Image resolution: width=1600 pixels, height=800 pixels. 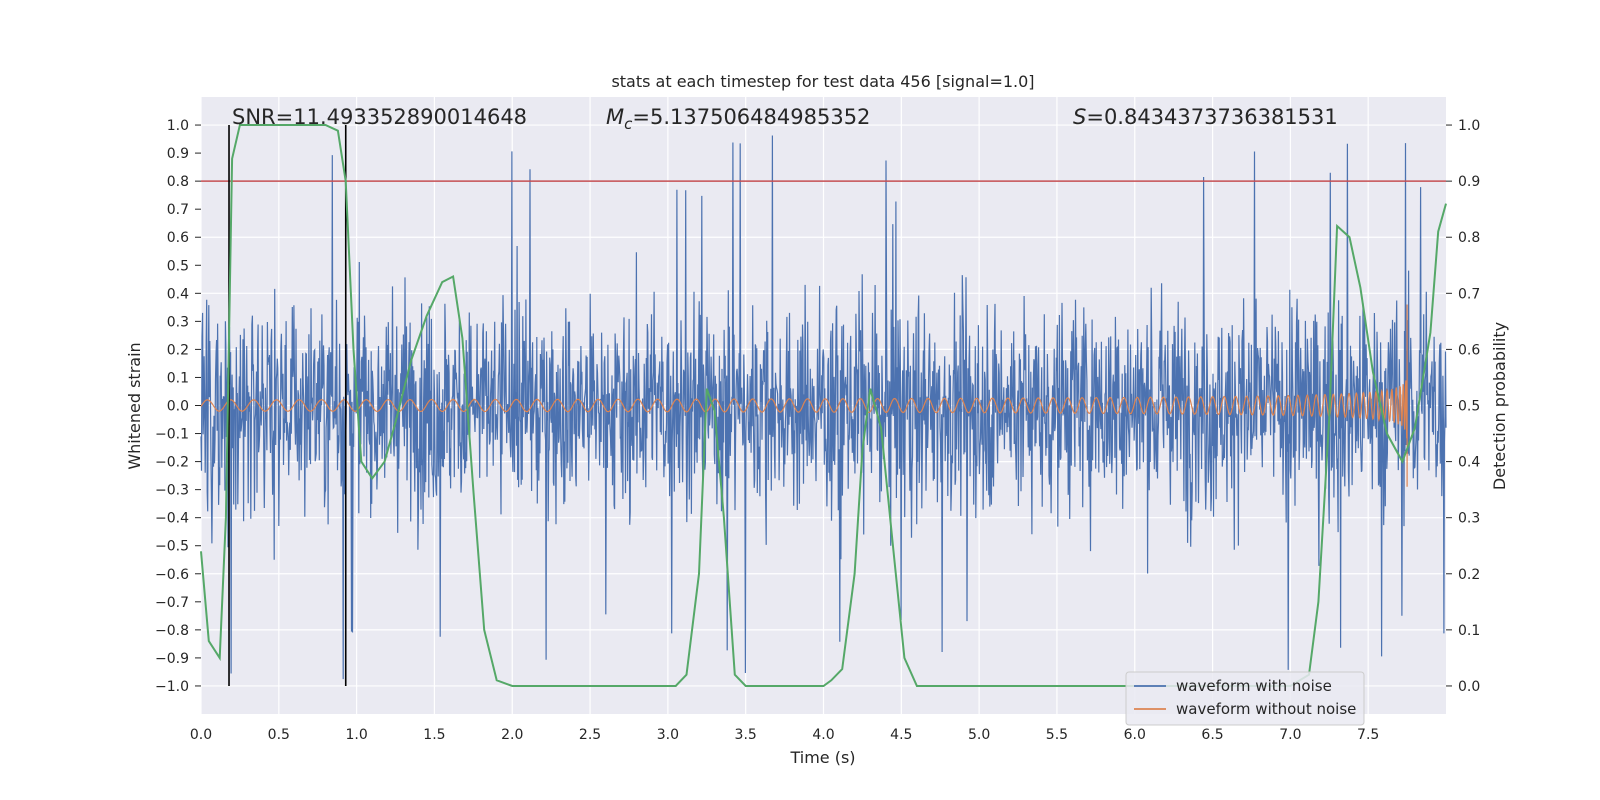 I want to click on y2-tick-label: 0.3, so click(x=1469, y=519).